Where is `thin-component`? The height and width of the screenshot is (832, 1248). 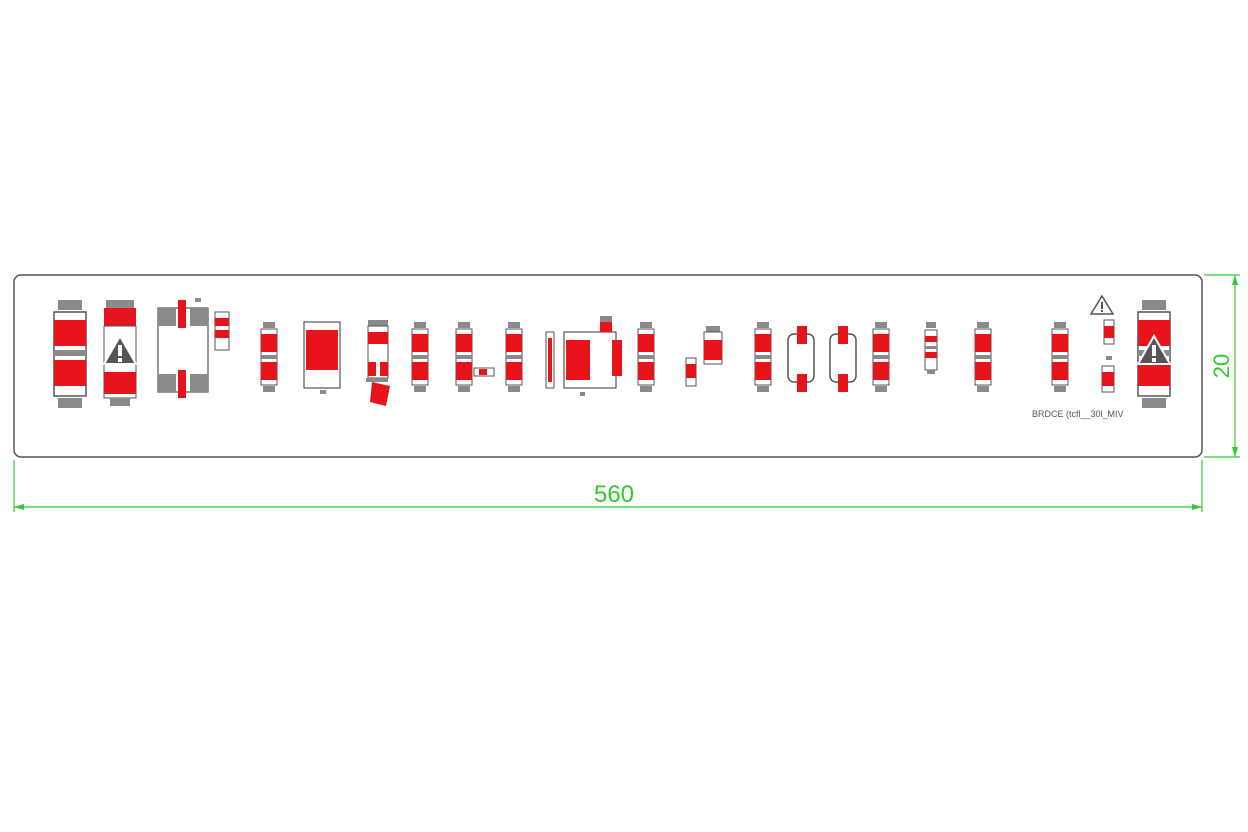
thin-component is located at coordinates (931, 348).